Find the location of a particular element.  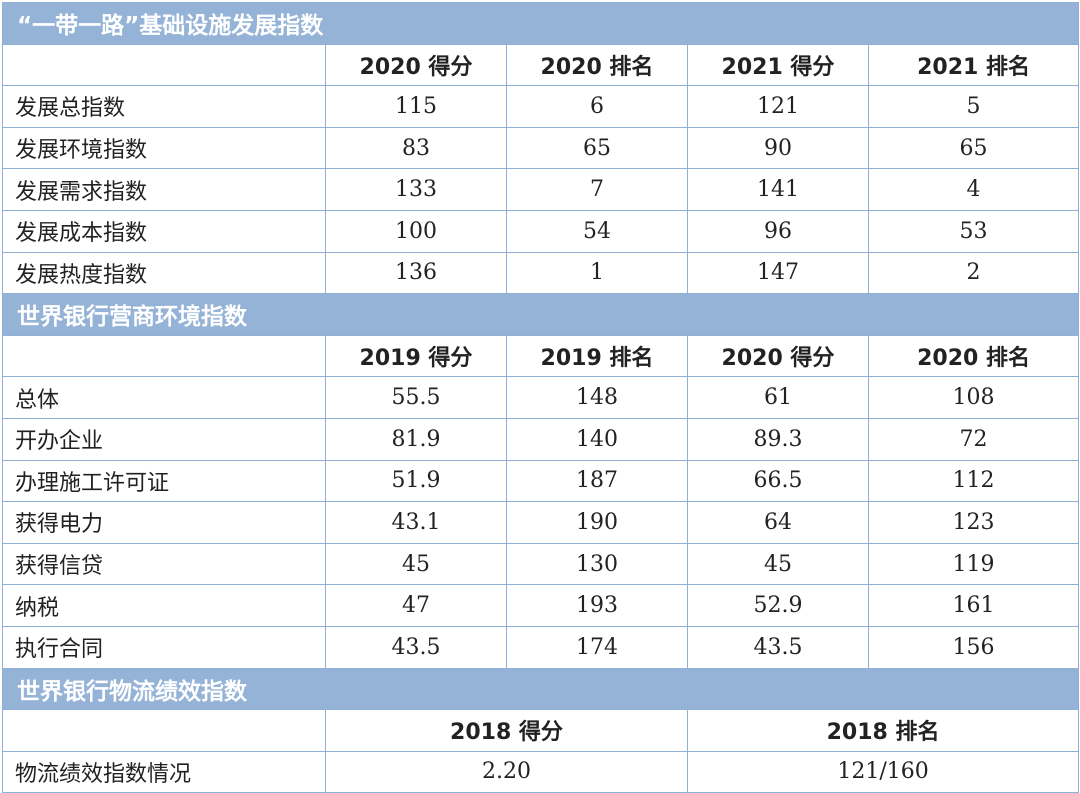

table-row: 获得信贷 45 130 45 119 is located at coordinates (541, 564).